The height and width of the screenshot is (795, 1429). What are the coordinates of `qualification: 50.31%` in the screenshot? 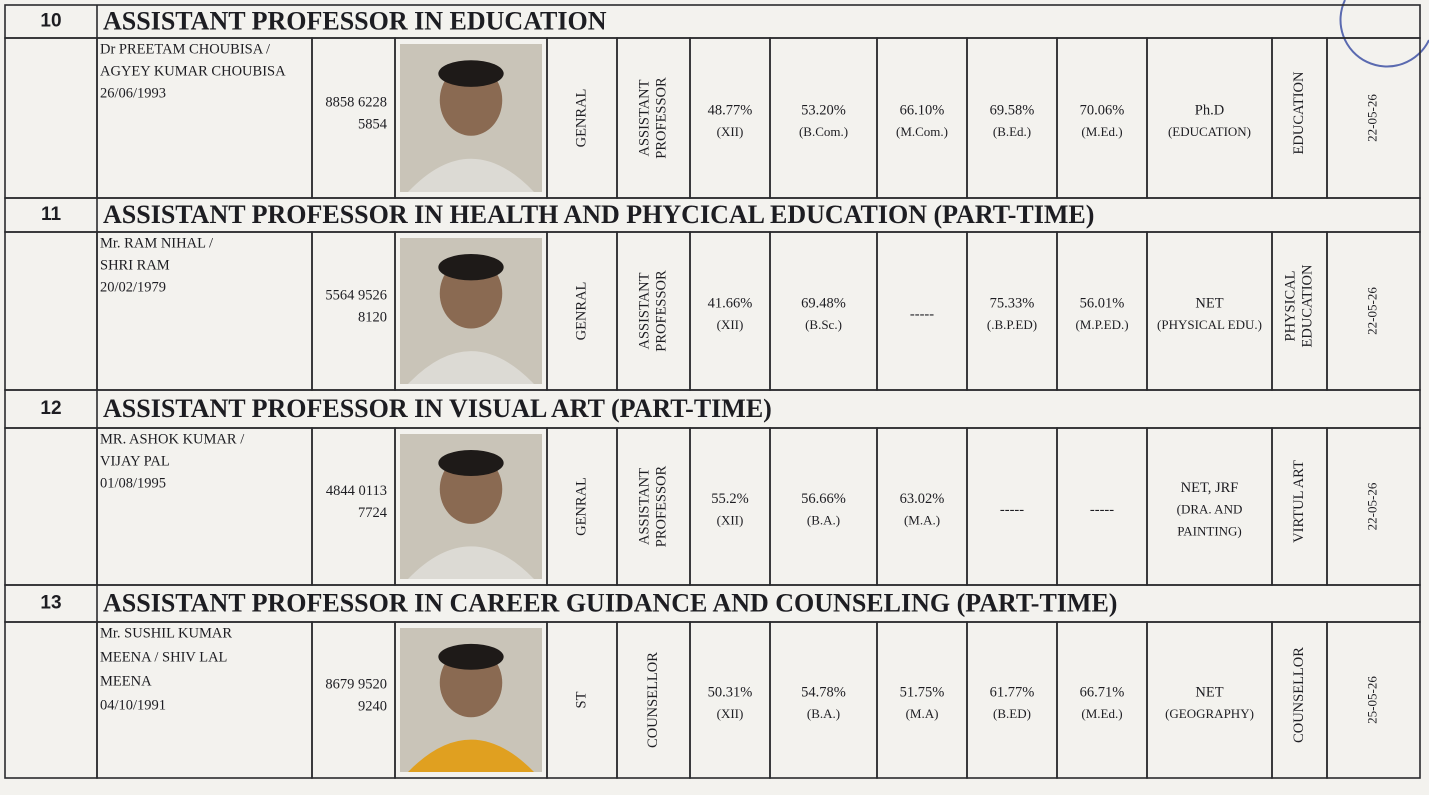 It's located at (730, 692).